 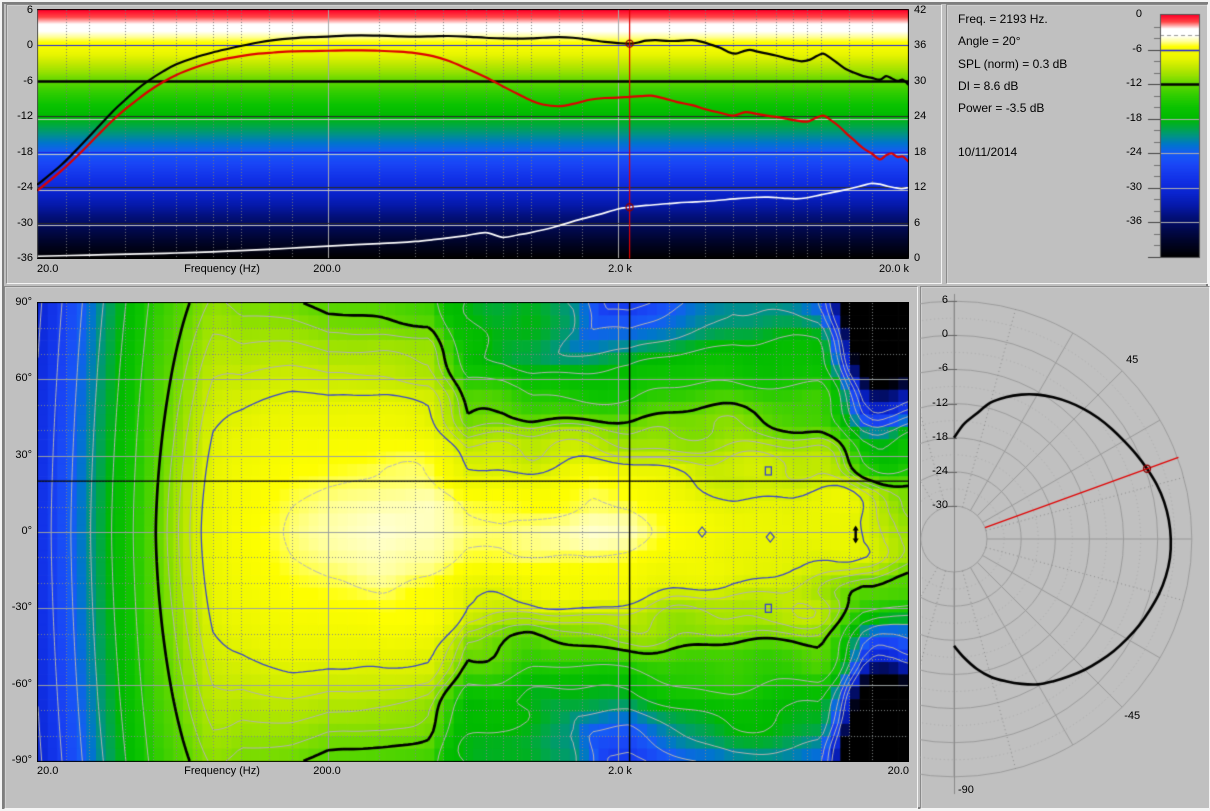 I want to click on map-angle-tick: 90°, so click(x=23, y=302).